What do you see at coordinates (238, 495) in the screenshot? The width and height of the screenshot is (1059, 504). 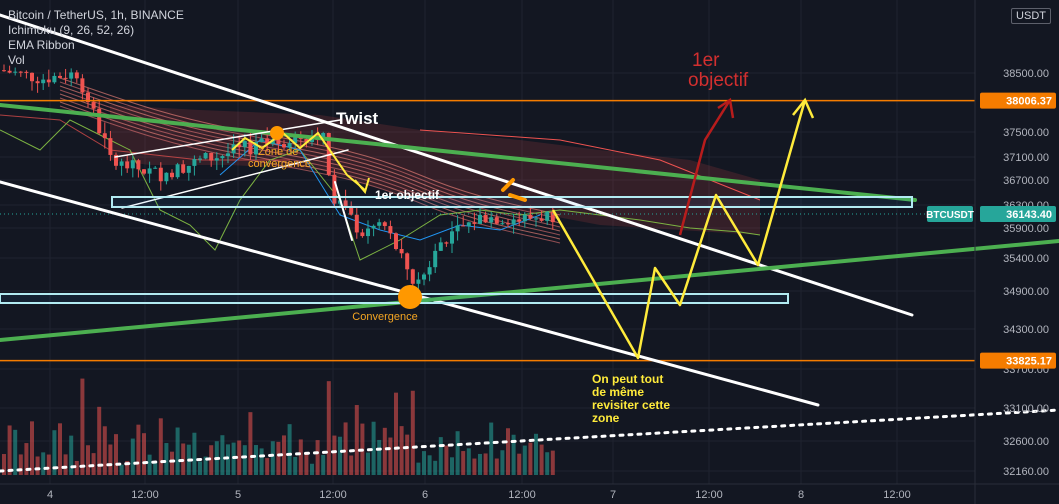 I see `x-tick-label: 5` at bounding box center [238, 495].